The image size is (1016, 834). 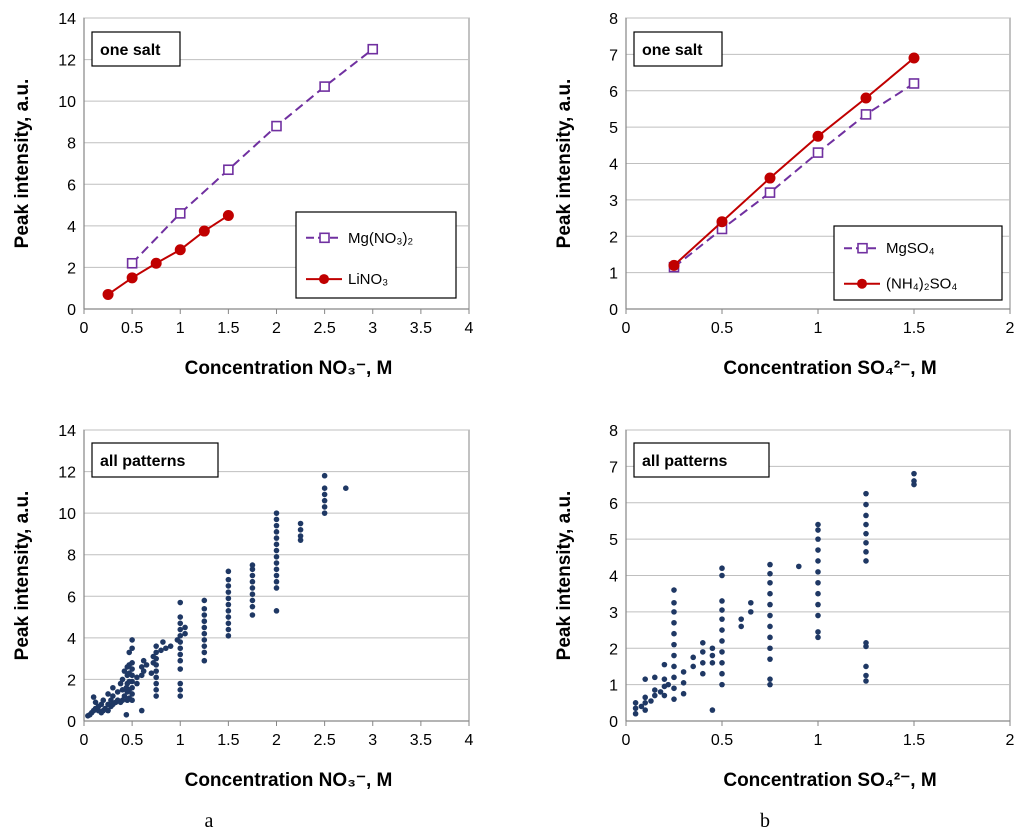 What do you see at coordinates (613, 722) in the screenshot?
I see `y-tick-label: 0` at bounding box center [613, 722].